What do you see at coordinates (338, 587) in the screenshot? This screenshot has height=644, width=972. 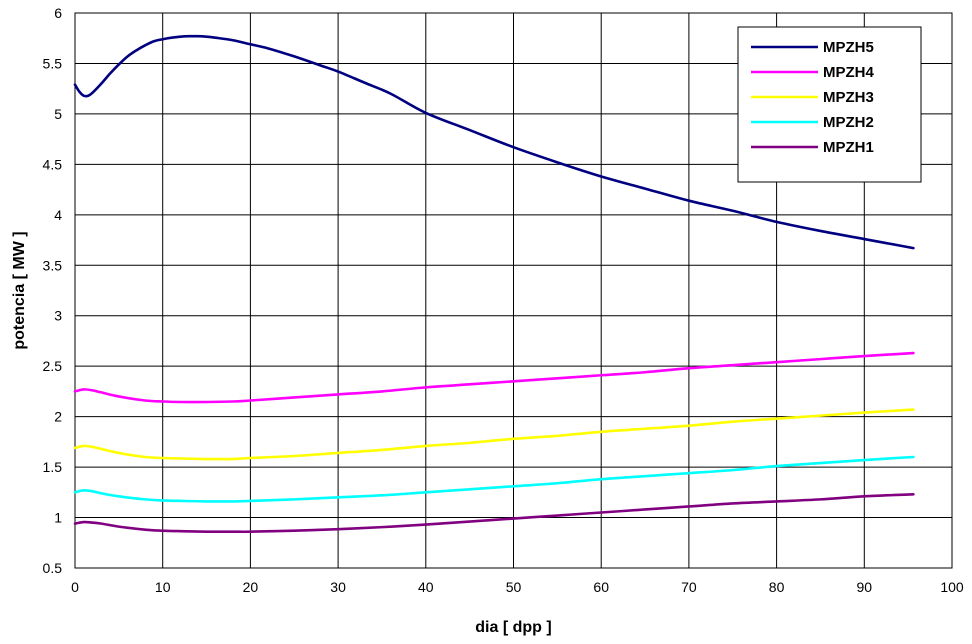 I see `x-tick-label: 30` at bounding box center [338, 587].